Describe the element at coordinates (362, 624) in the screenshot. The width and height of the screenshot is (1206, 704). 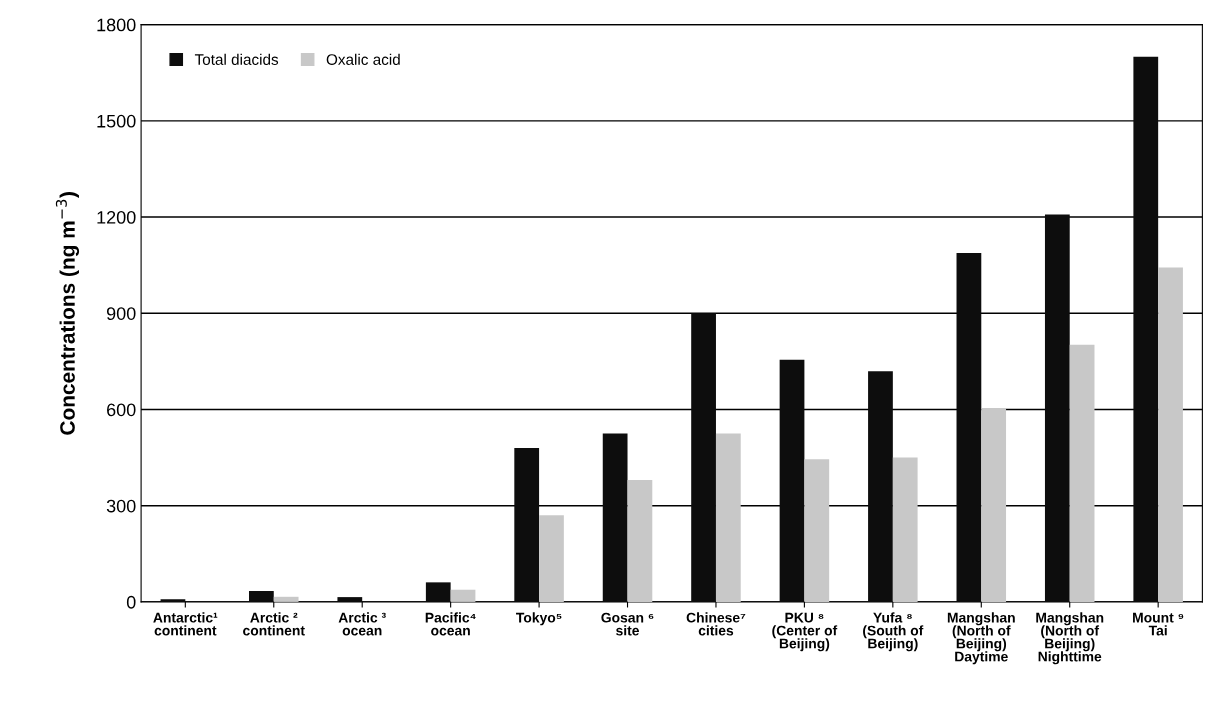
I see `x-tick-label: Arctic ³ ocean` at that location.